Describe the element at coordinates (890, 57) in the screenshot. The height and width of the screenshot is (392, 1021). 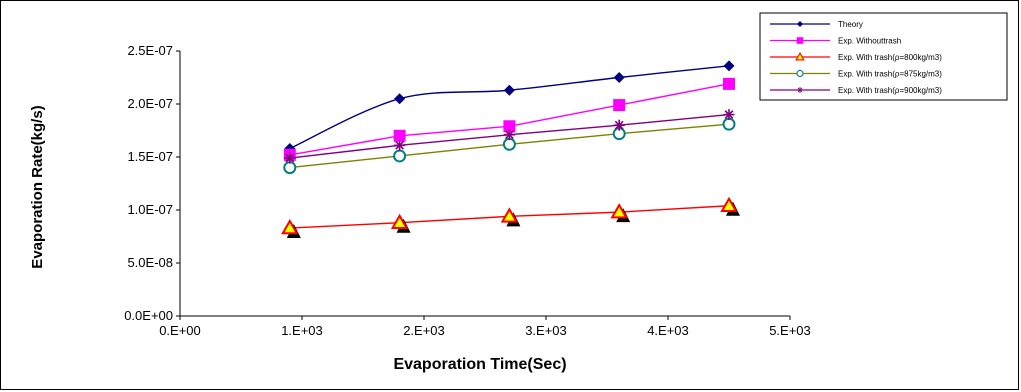
I see `legend-label: Exp. With trash(ρ=800kg/m3)` at that location.